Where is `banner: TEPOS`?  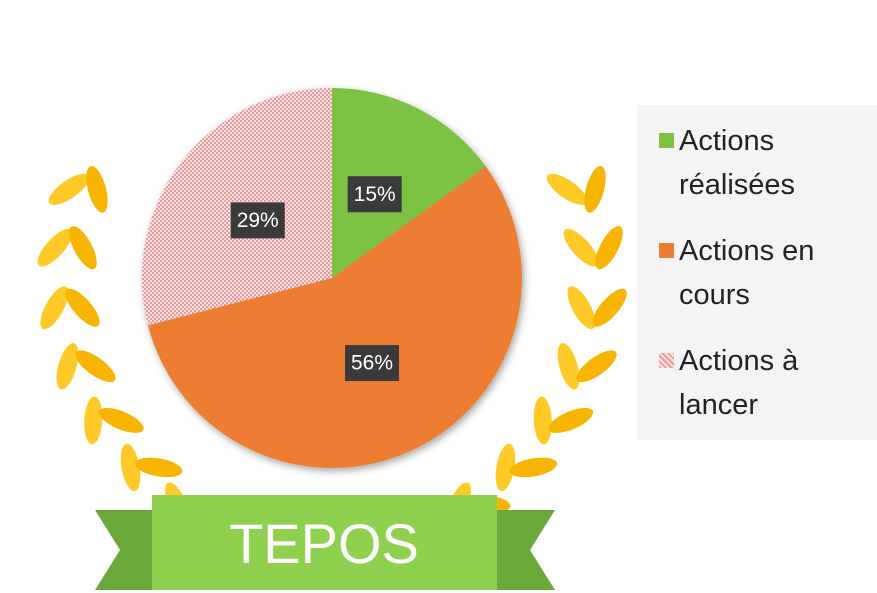
banner: TEPOS is located at coordinates (325, 542).